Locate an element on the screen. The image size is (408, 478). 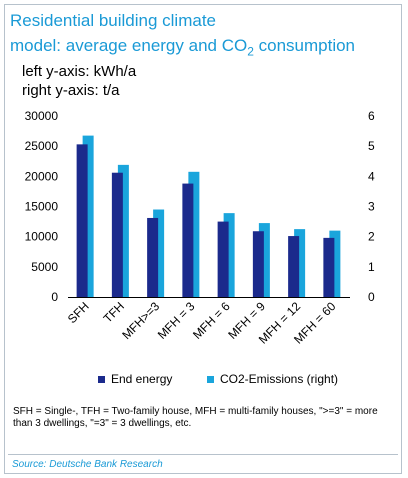
title-line-2-text: model: average energy and CO is located at coordinates (129, 45).